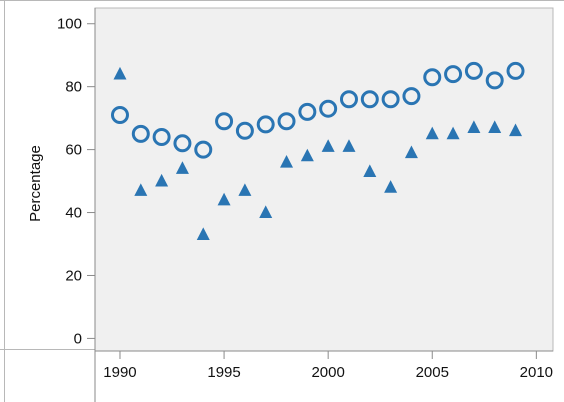 This screenshot has height=402, width=564. I want to click on y-axis-label: Percentage, so click(35, 183).